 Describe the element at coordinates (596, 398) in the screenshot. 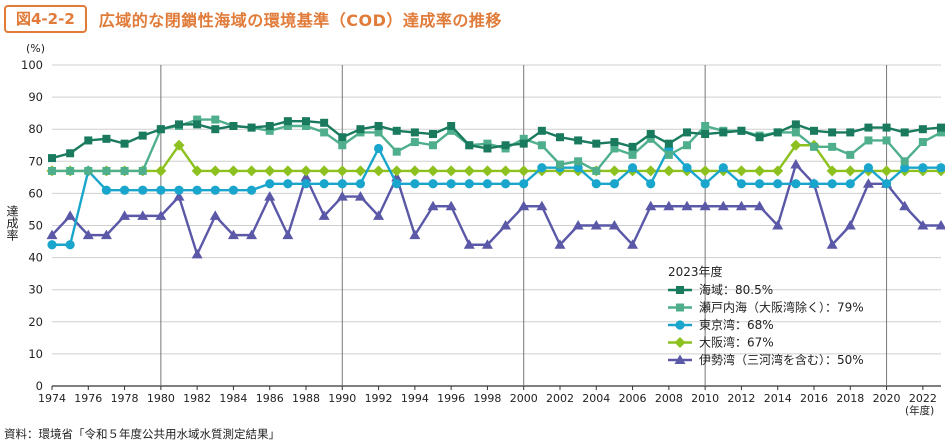

I see `x-tick-label: 2004` at that location.